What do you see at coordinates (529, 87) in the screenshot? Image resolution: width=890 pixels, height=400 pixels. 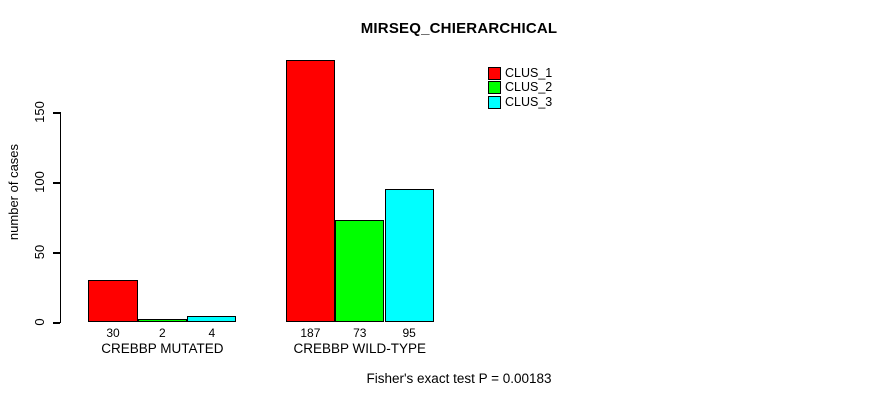 I see `legend-label: CLUS_2` at bounding box center [529, 87].